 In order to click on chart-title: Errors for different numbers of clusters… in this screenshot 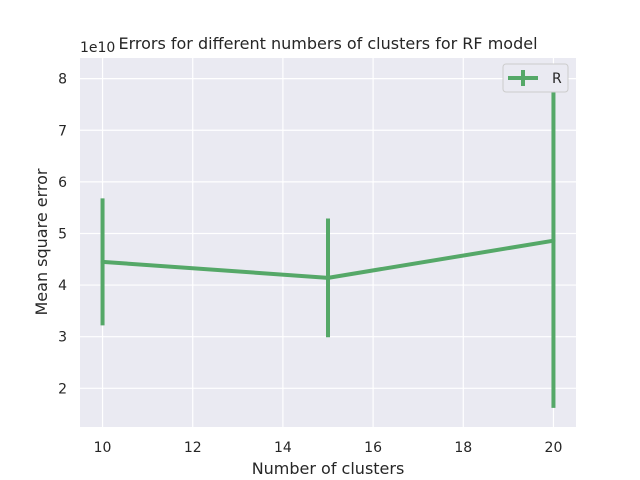, I will do `click(327, 43)`.